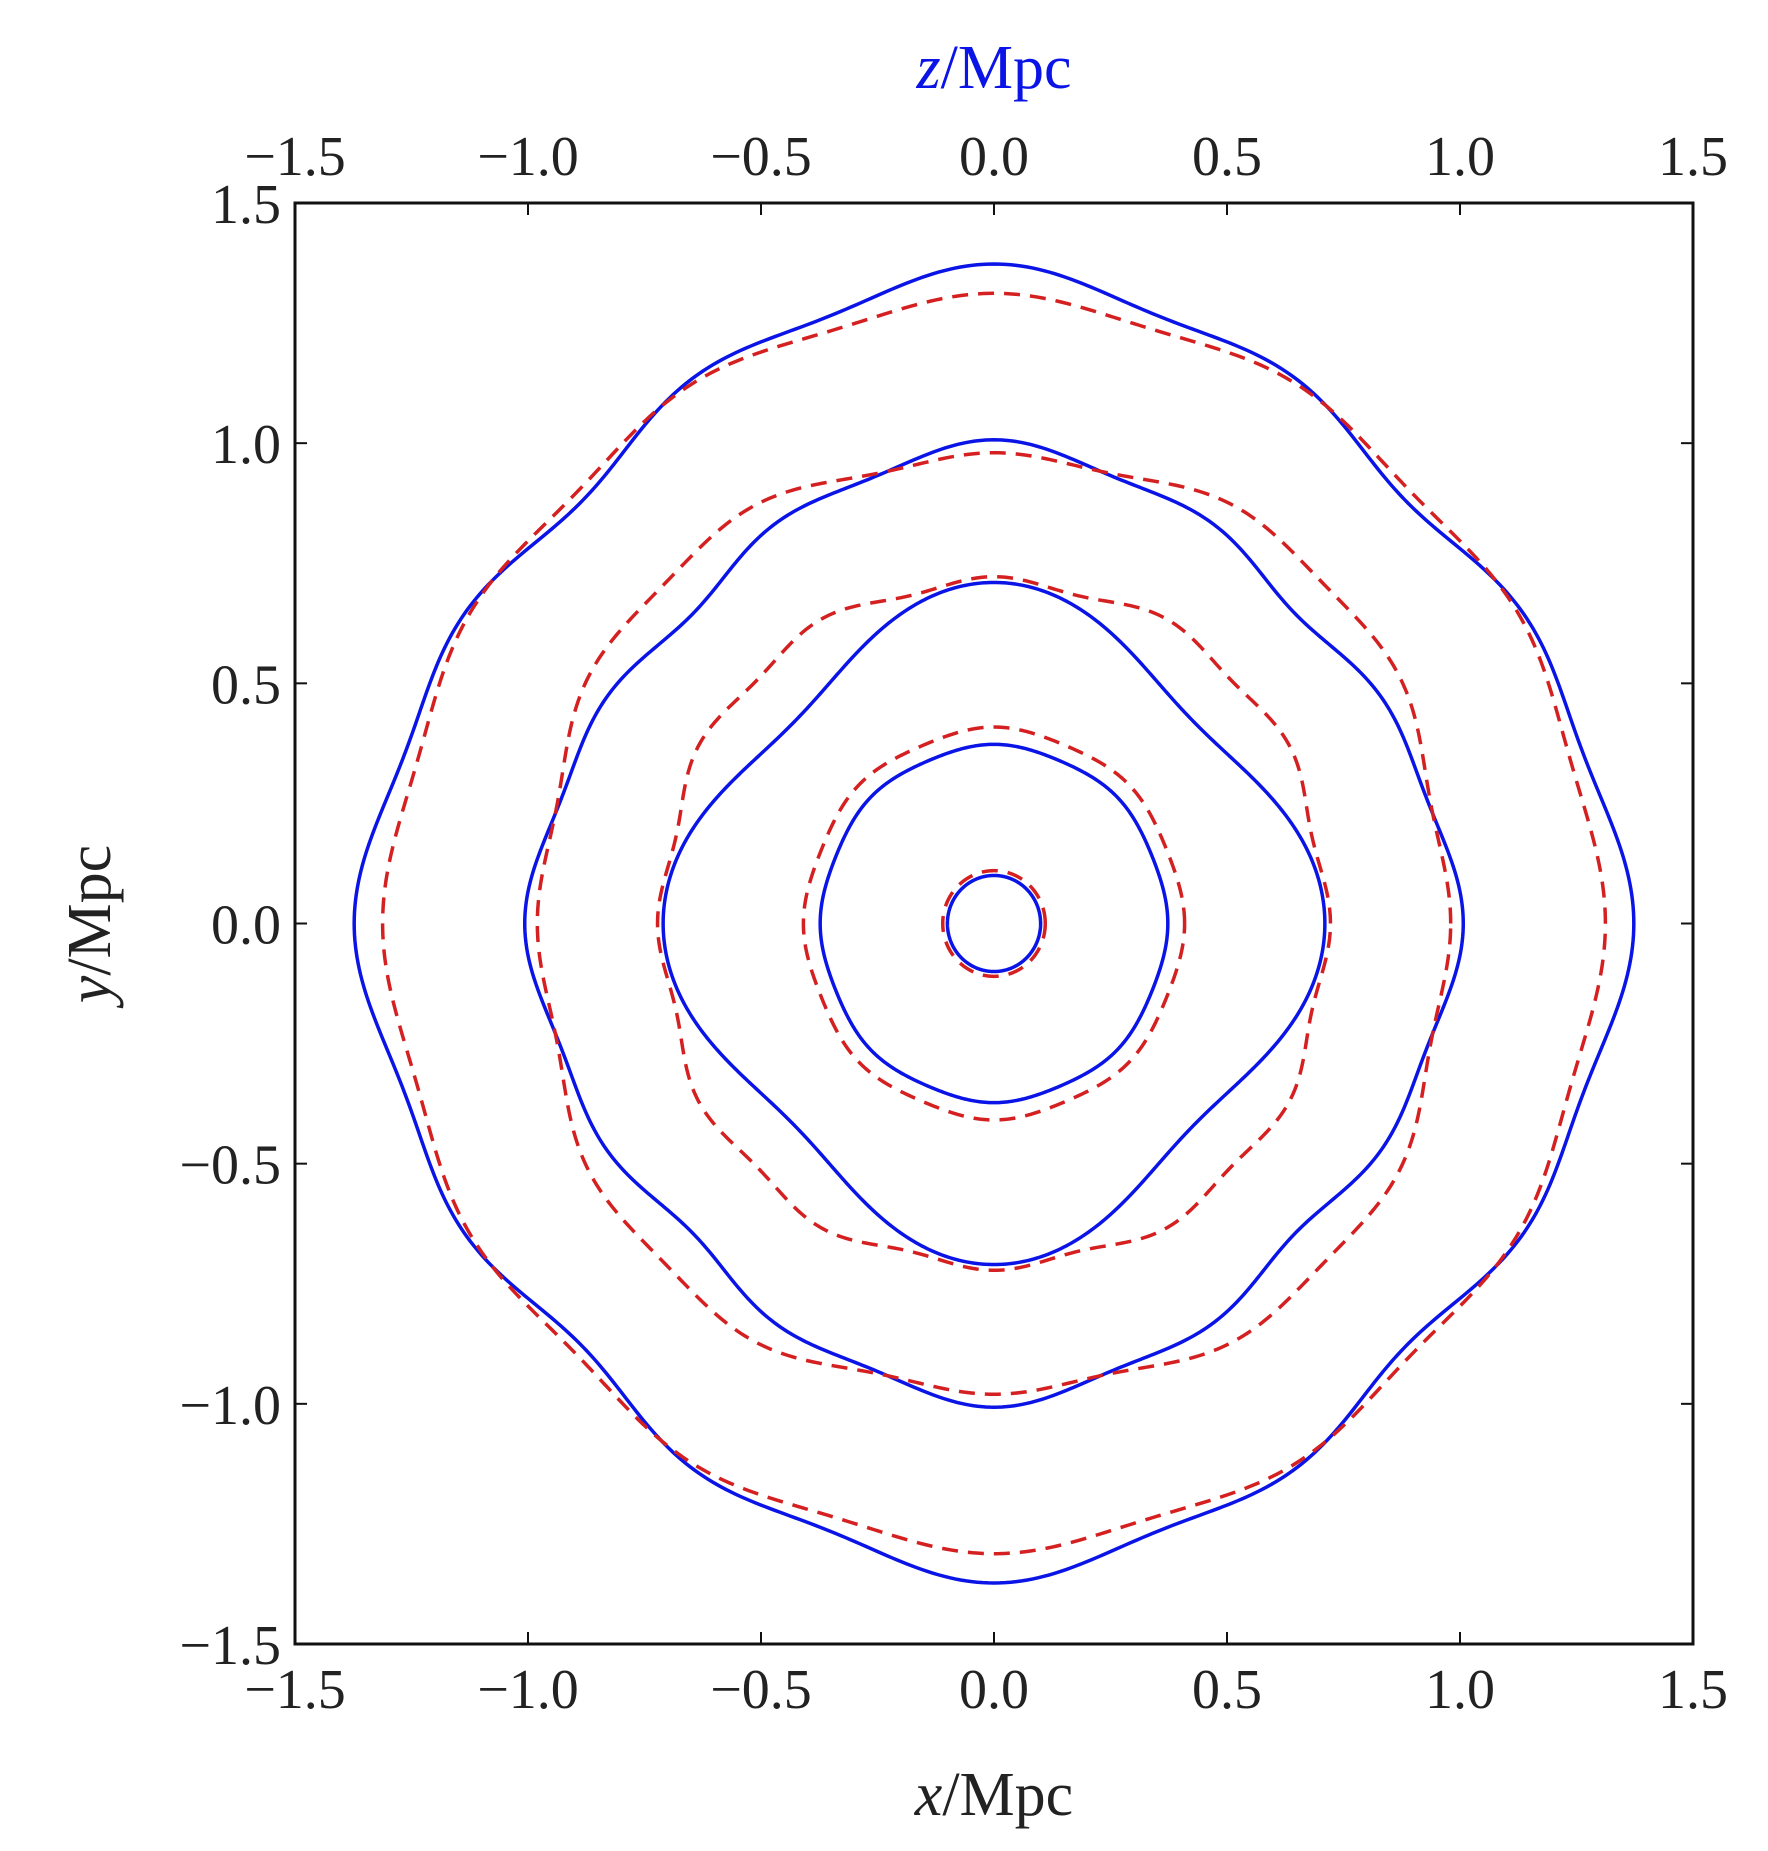 The height and width of the screenshot is (1851, 1768). I want to click on solid-contour, so click(994, 923).